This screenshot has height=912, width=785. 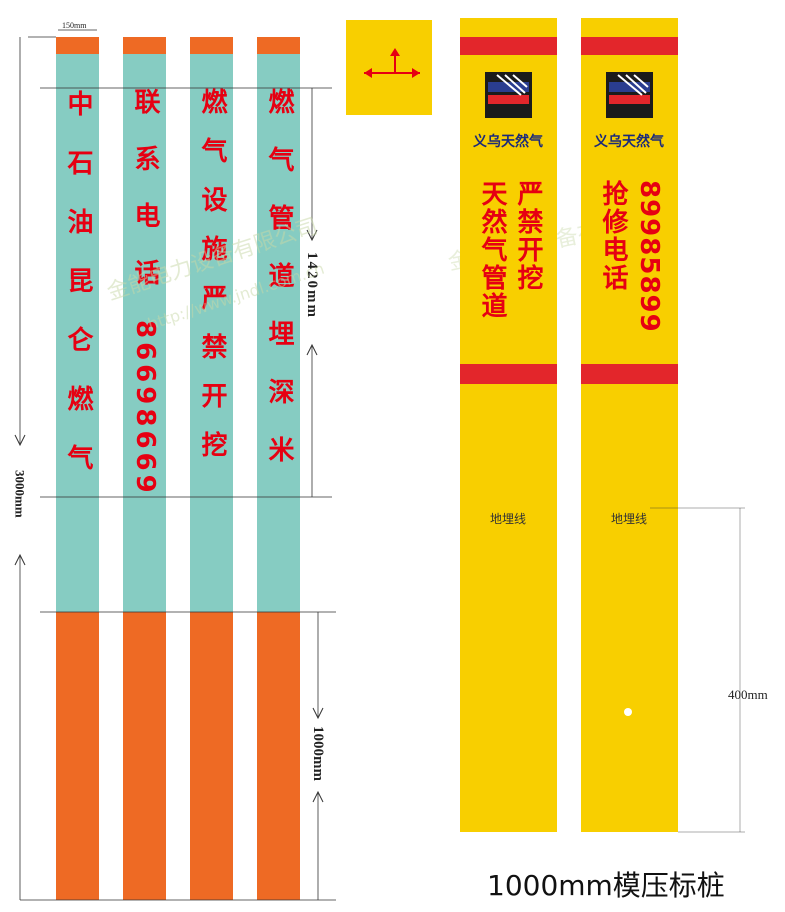 What do you see at coordinates (145, 408) in the screenshot?
I see `post-phone: 86698669` at bounding box center [145, 408].